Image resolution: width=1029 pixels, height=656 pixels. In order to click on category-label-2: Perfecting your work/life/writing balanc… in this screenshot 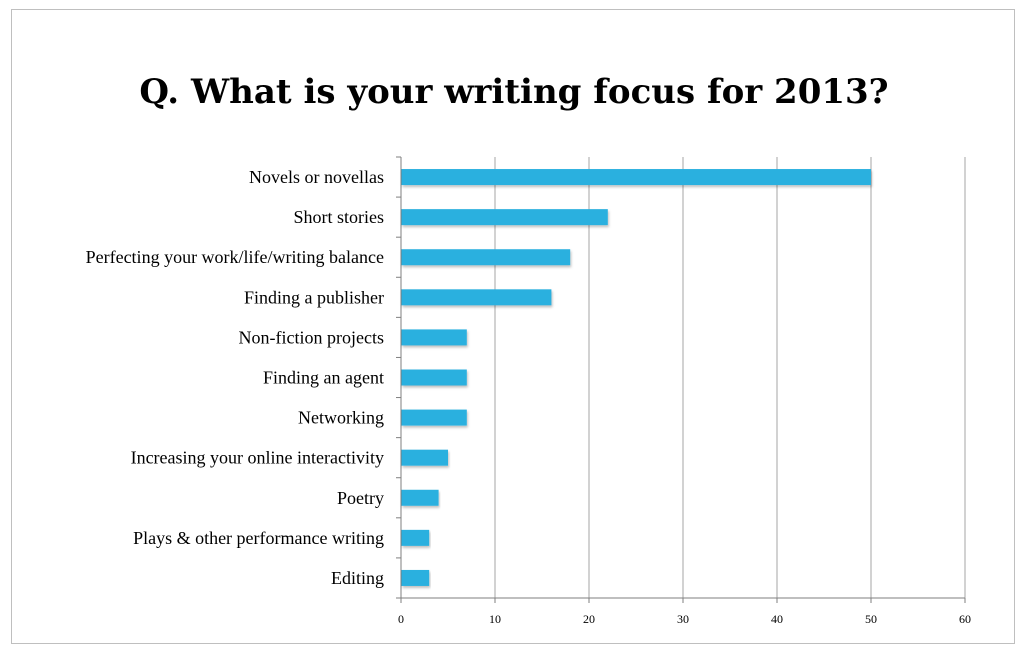, I will do `click(235, 257)`.